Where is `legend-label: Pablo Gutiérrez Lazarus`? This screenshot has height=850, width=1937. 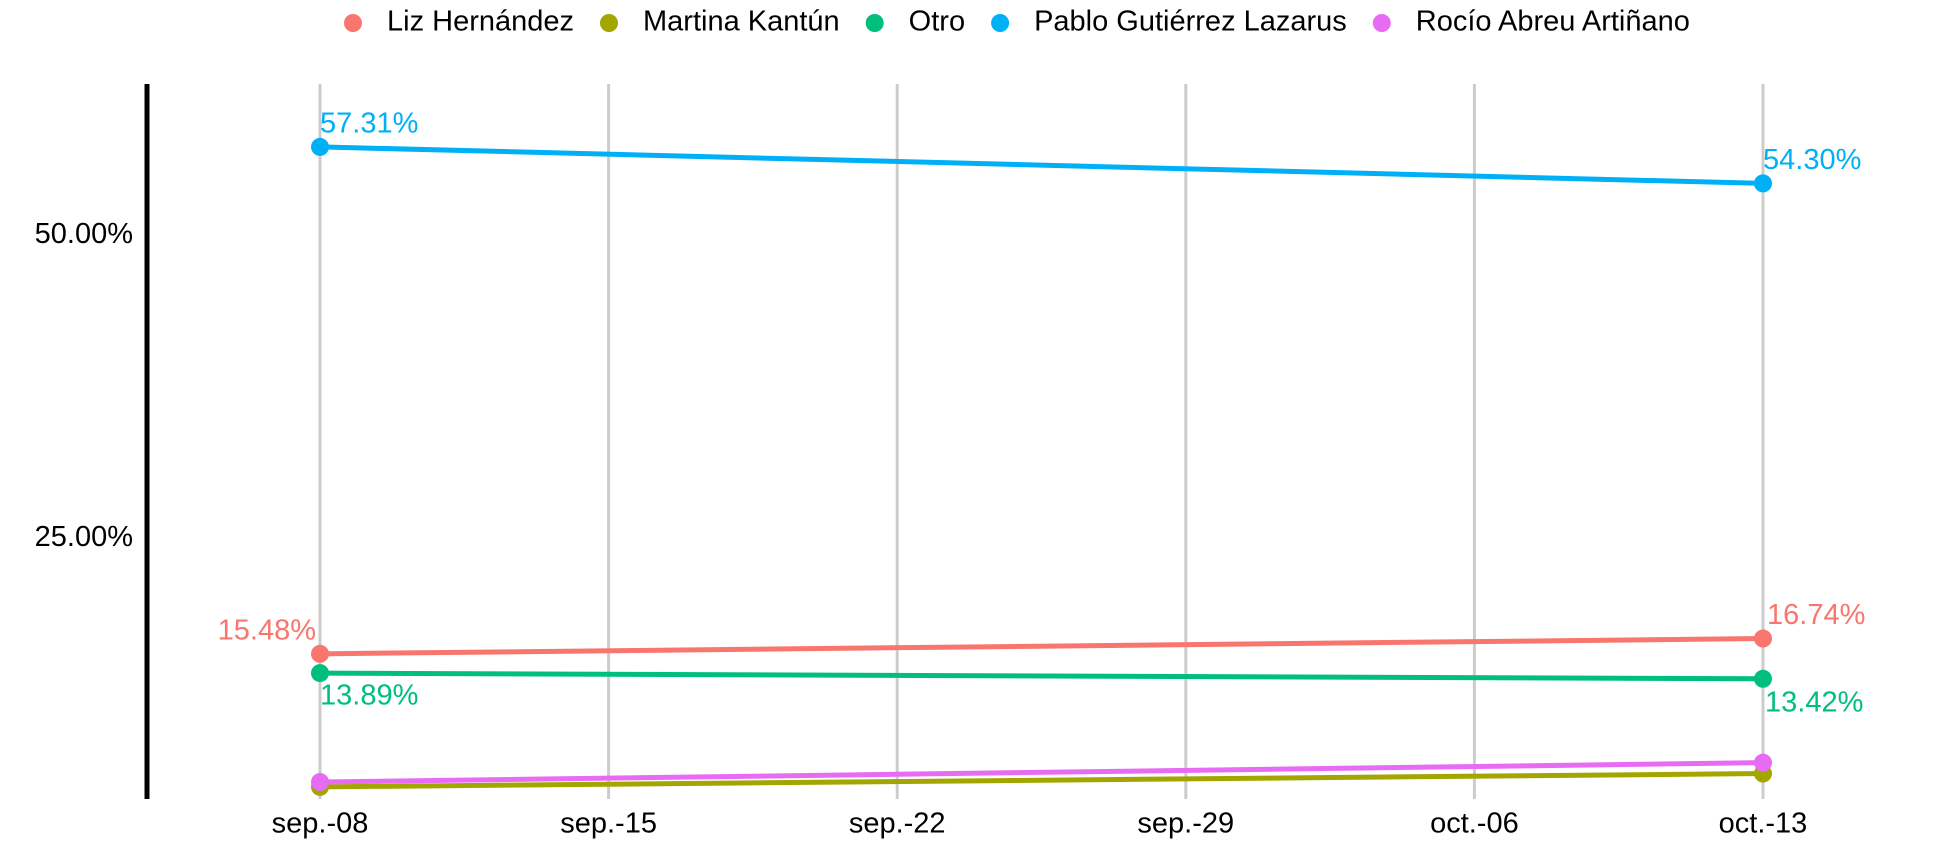 legend-label: Pablo Gutiérrez Lazarus is located at coordinates (1190, 22).